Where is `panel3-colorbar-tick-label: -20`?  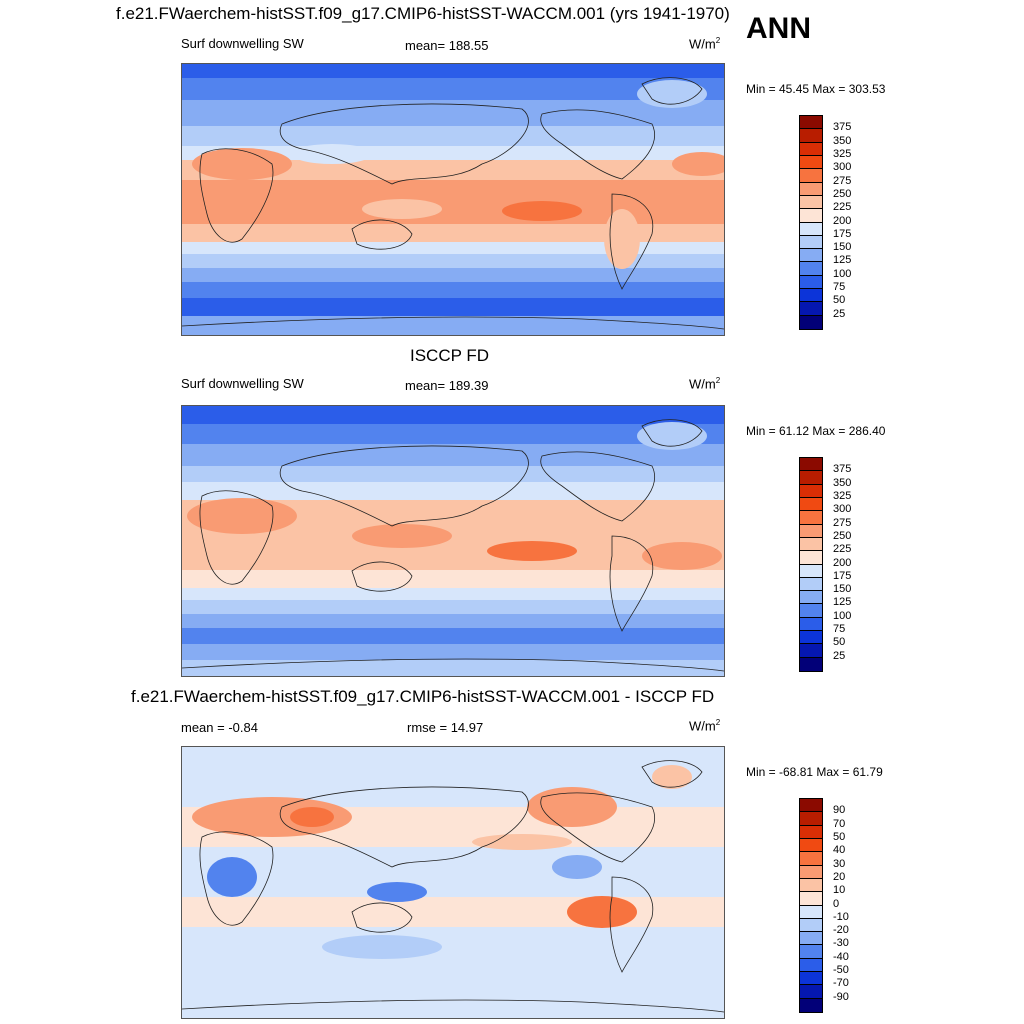 panel3-colorbar-tick-label: -20 is located at coordinates (841, 930).